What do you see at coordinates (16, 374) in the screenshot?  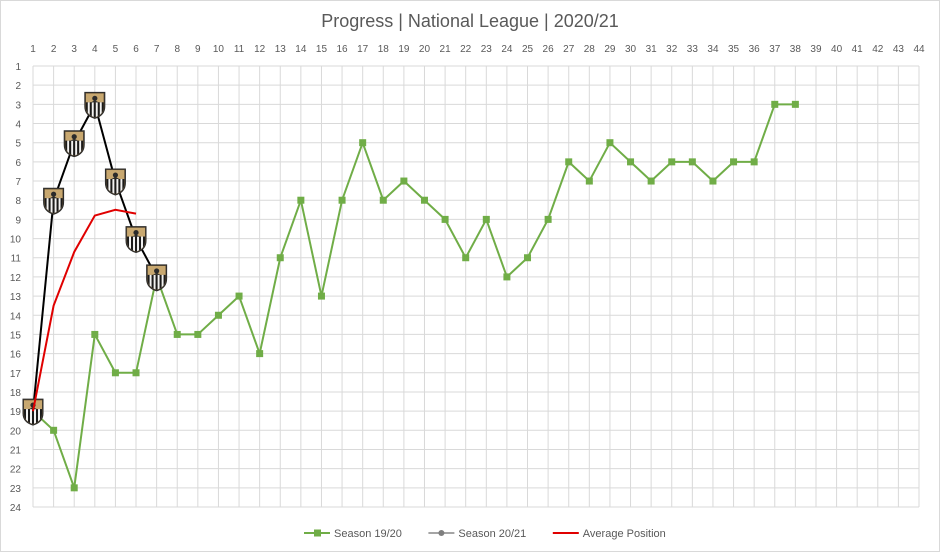 I see `y-tick-label: 17` at bounding box center [16, 374].